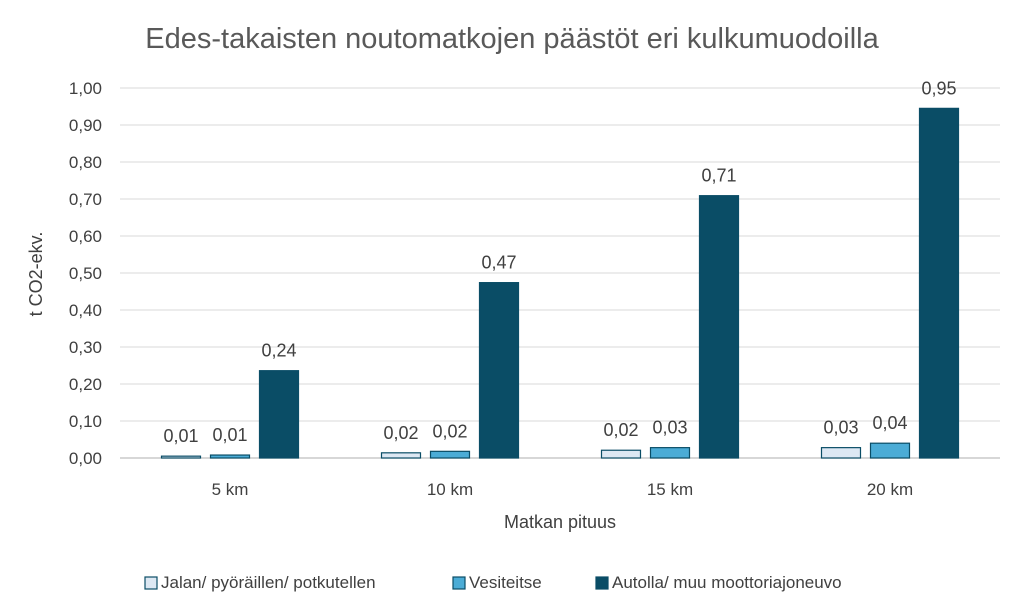 The height and width of the screenshot is (615, 1024). Describe the element at coordinates (727, 582) in the screenshot. I see `legend-label: Autolla/ muu moottoriajoneuvo` at that location.